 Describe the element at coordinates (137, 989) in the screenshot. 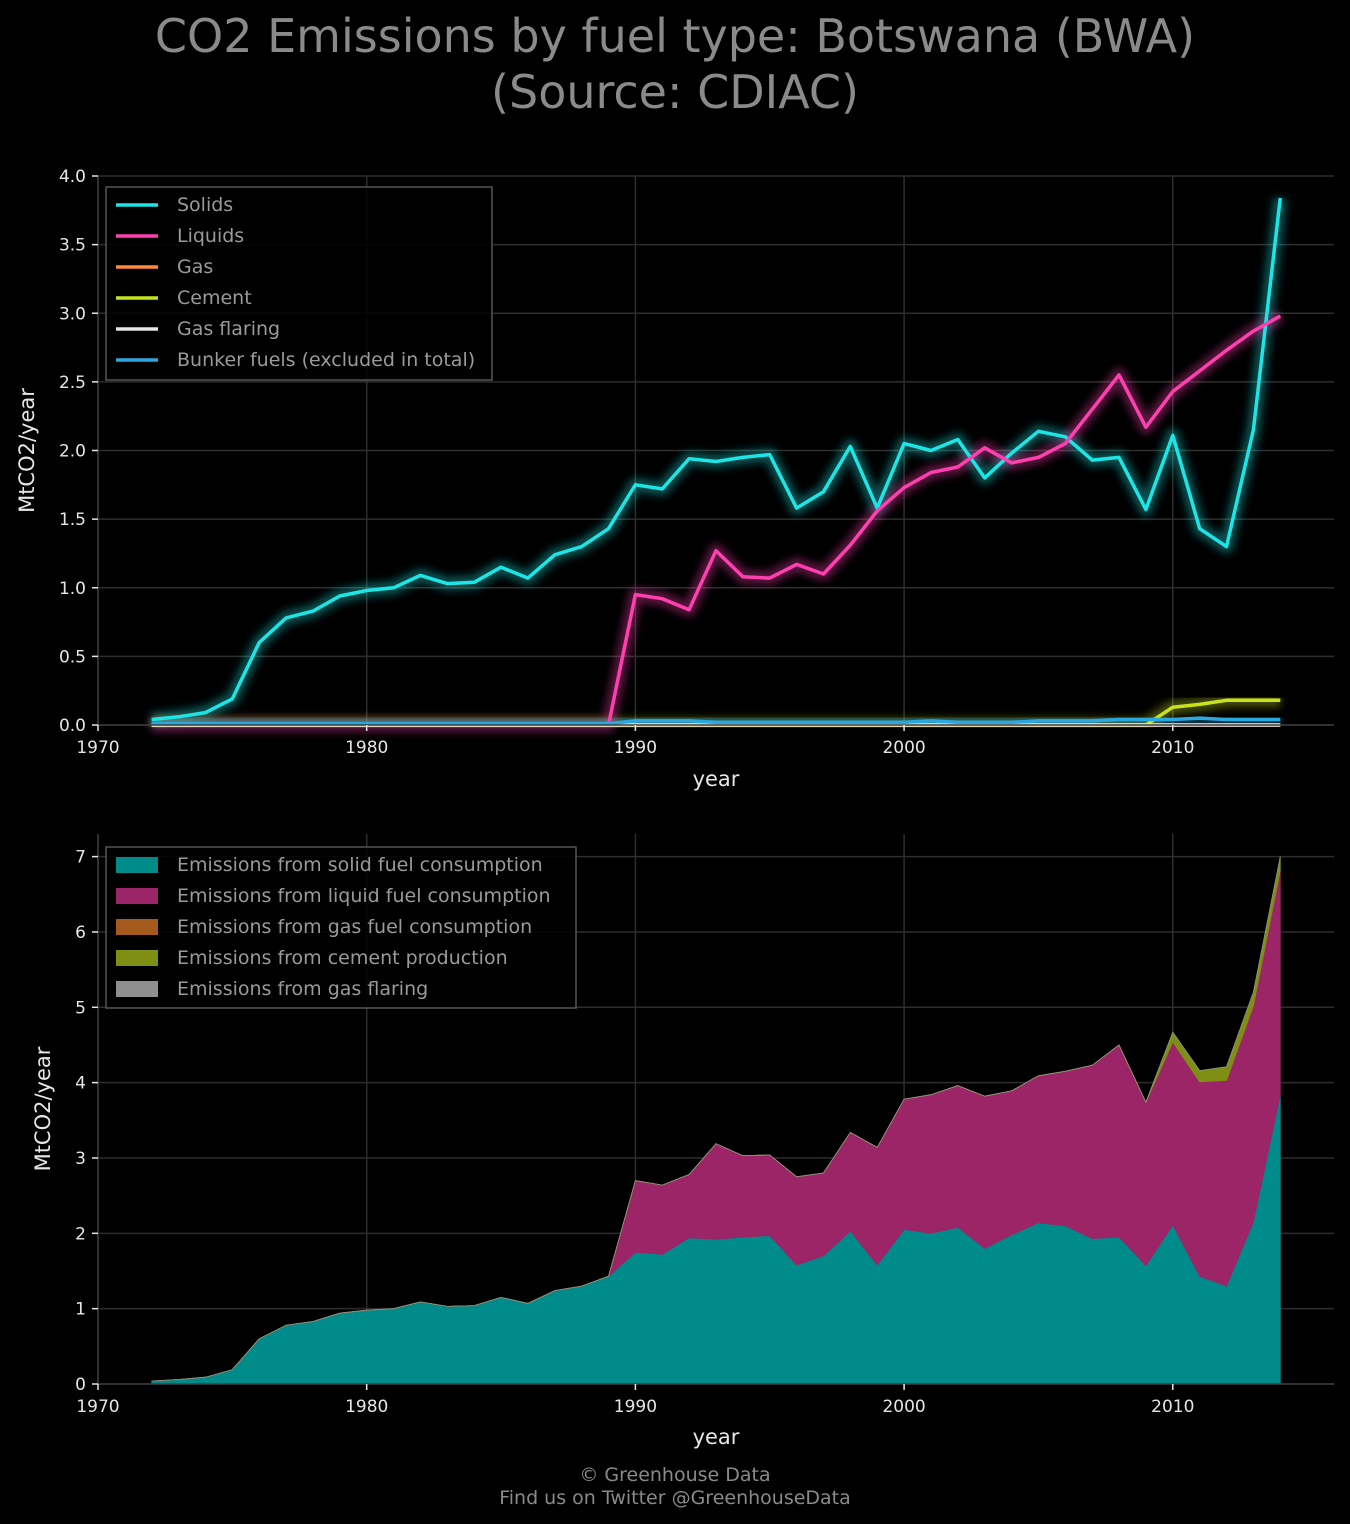

I see `legend-swatch-emissions-from-gas-flaring` at that location.